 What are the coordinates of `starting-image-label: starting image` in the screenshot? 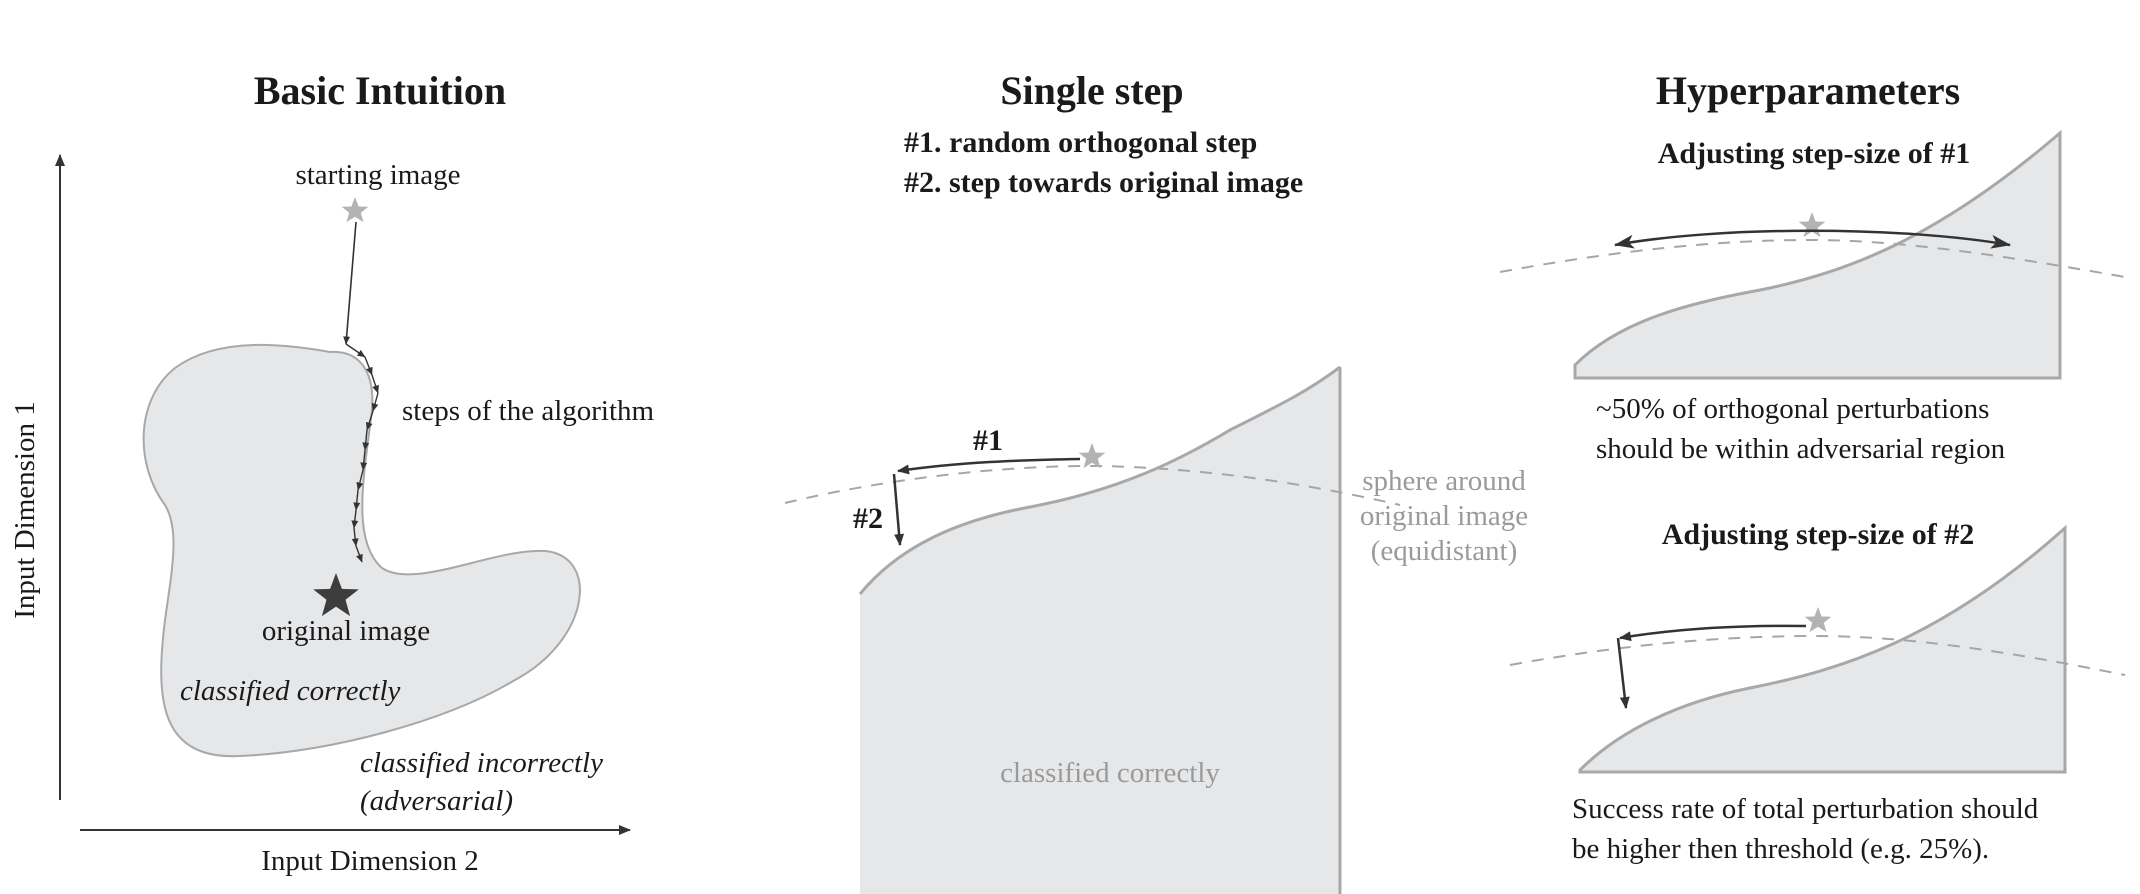 It's located at (377, 175).